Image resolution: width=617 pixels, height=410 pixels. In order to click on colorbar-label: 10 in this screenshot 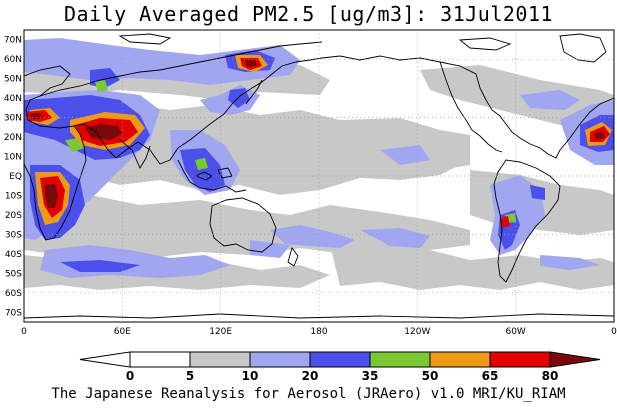, I will do `click(250, 376)`.